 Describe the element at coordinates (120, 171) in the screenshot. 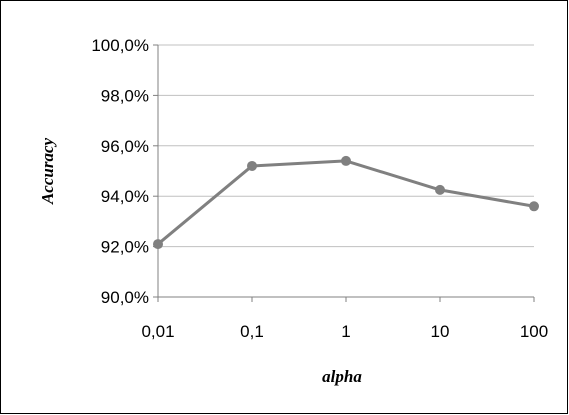

I see `y-tick-labels: 90,0% 92,0% 94,0% 96,0% 98,0% 100,0%` at that location.